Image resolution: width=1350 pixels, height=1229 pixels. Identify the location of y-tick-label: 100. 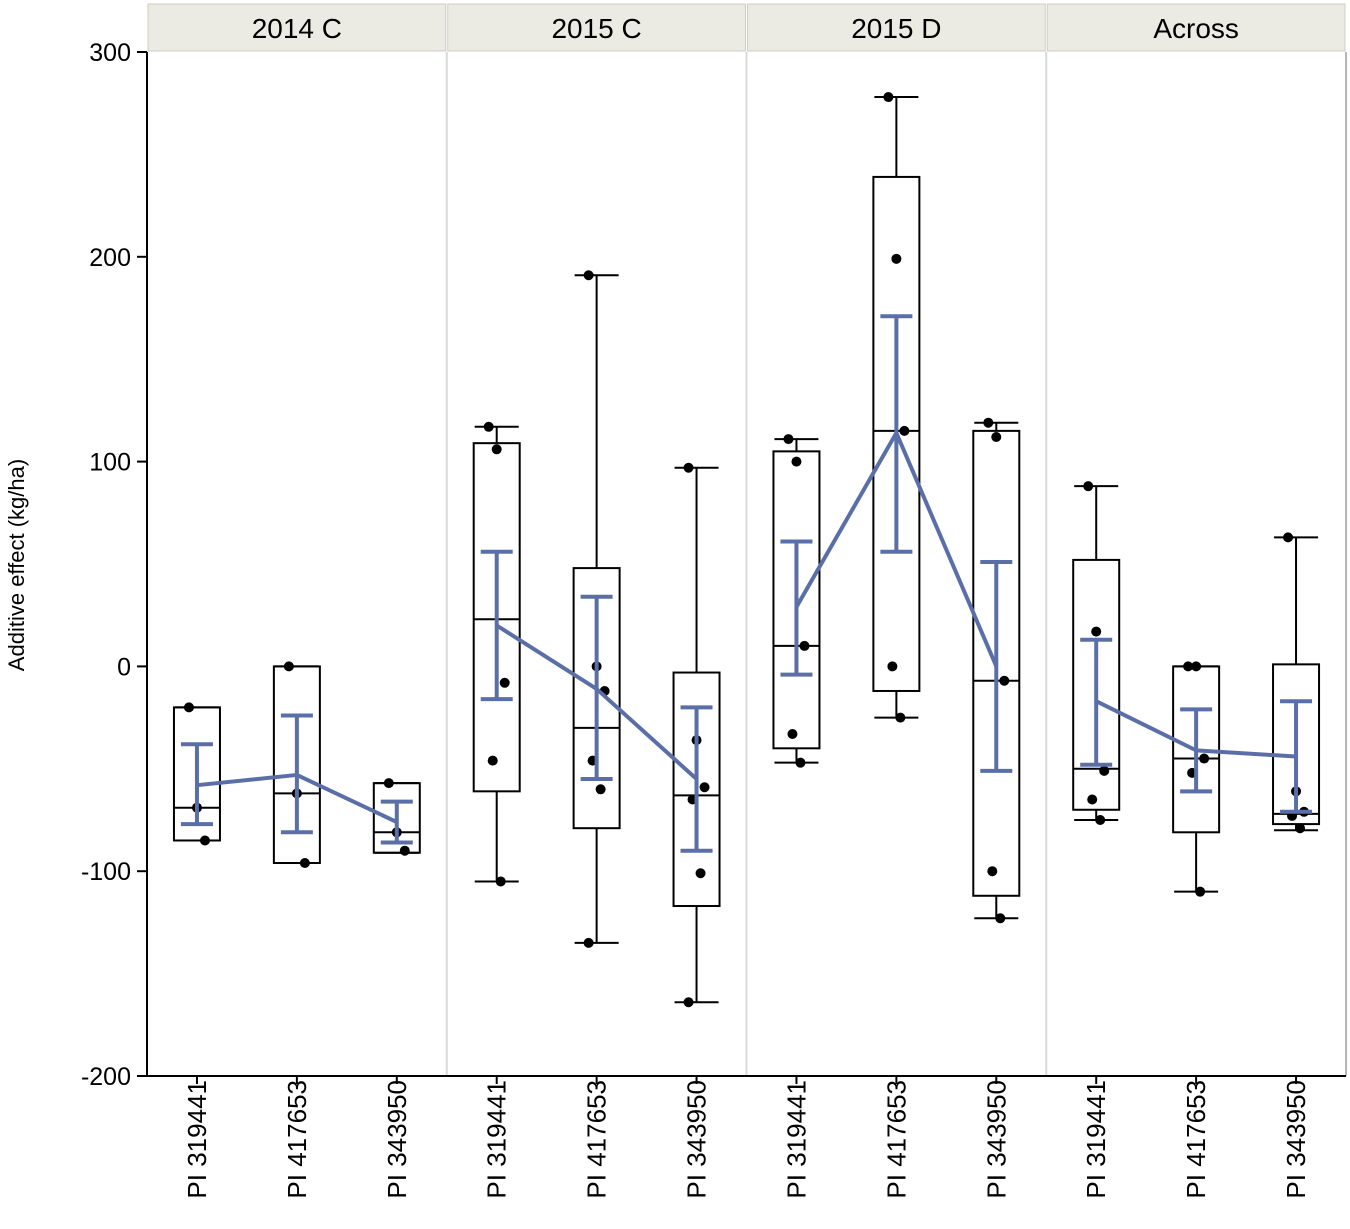
(110, 463).